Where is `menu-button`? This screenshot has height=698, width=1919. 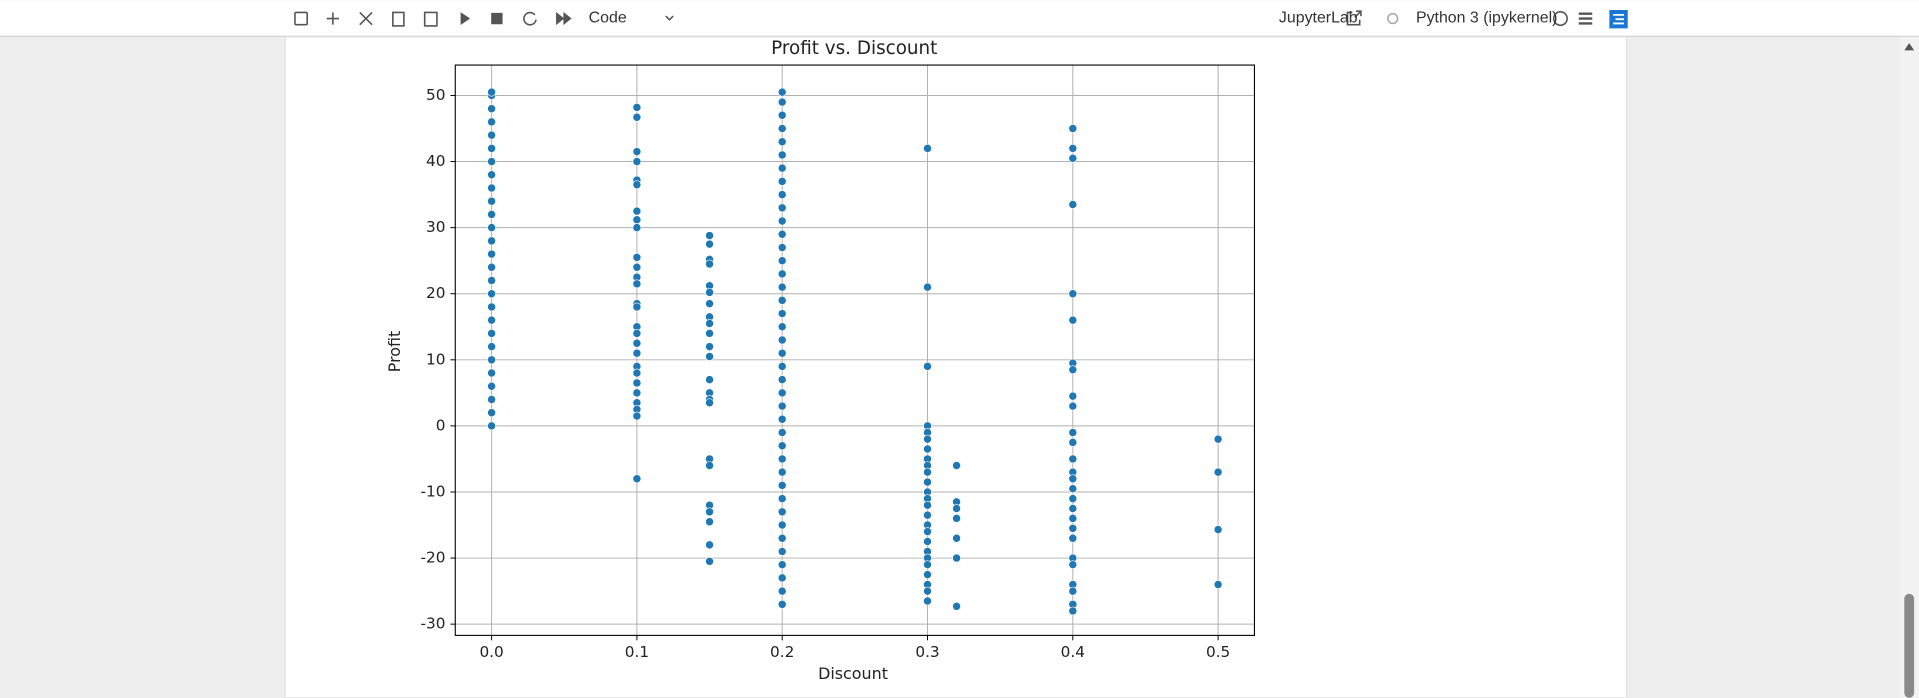
menu-button is located at coordinates (1585, 18).